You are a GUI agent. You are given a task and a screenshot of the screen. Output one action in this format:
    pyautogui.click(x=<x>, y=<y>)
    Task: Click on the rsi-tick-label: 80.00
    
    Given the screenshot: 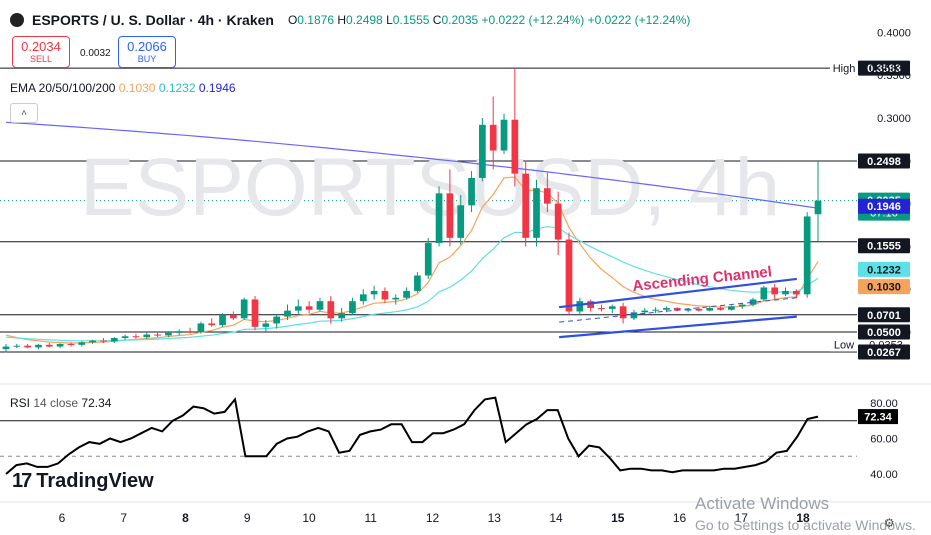 What is the action you would take?
    pyautogui.click(x=884, y=404)
    